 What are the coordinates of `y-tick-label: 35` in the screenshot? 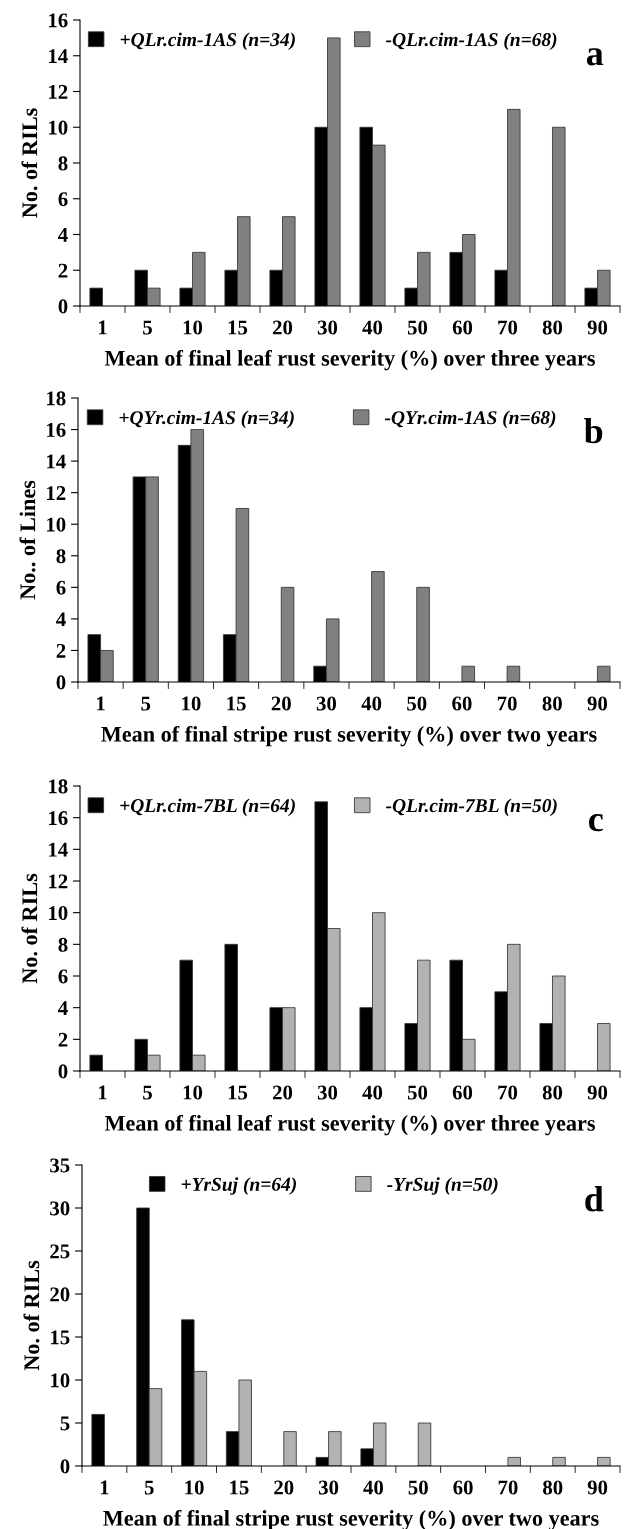 It's located at (60, 1165).